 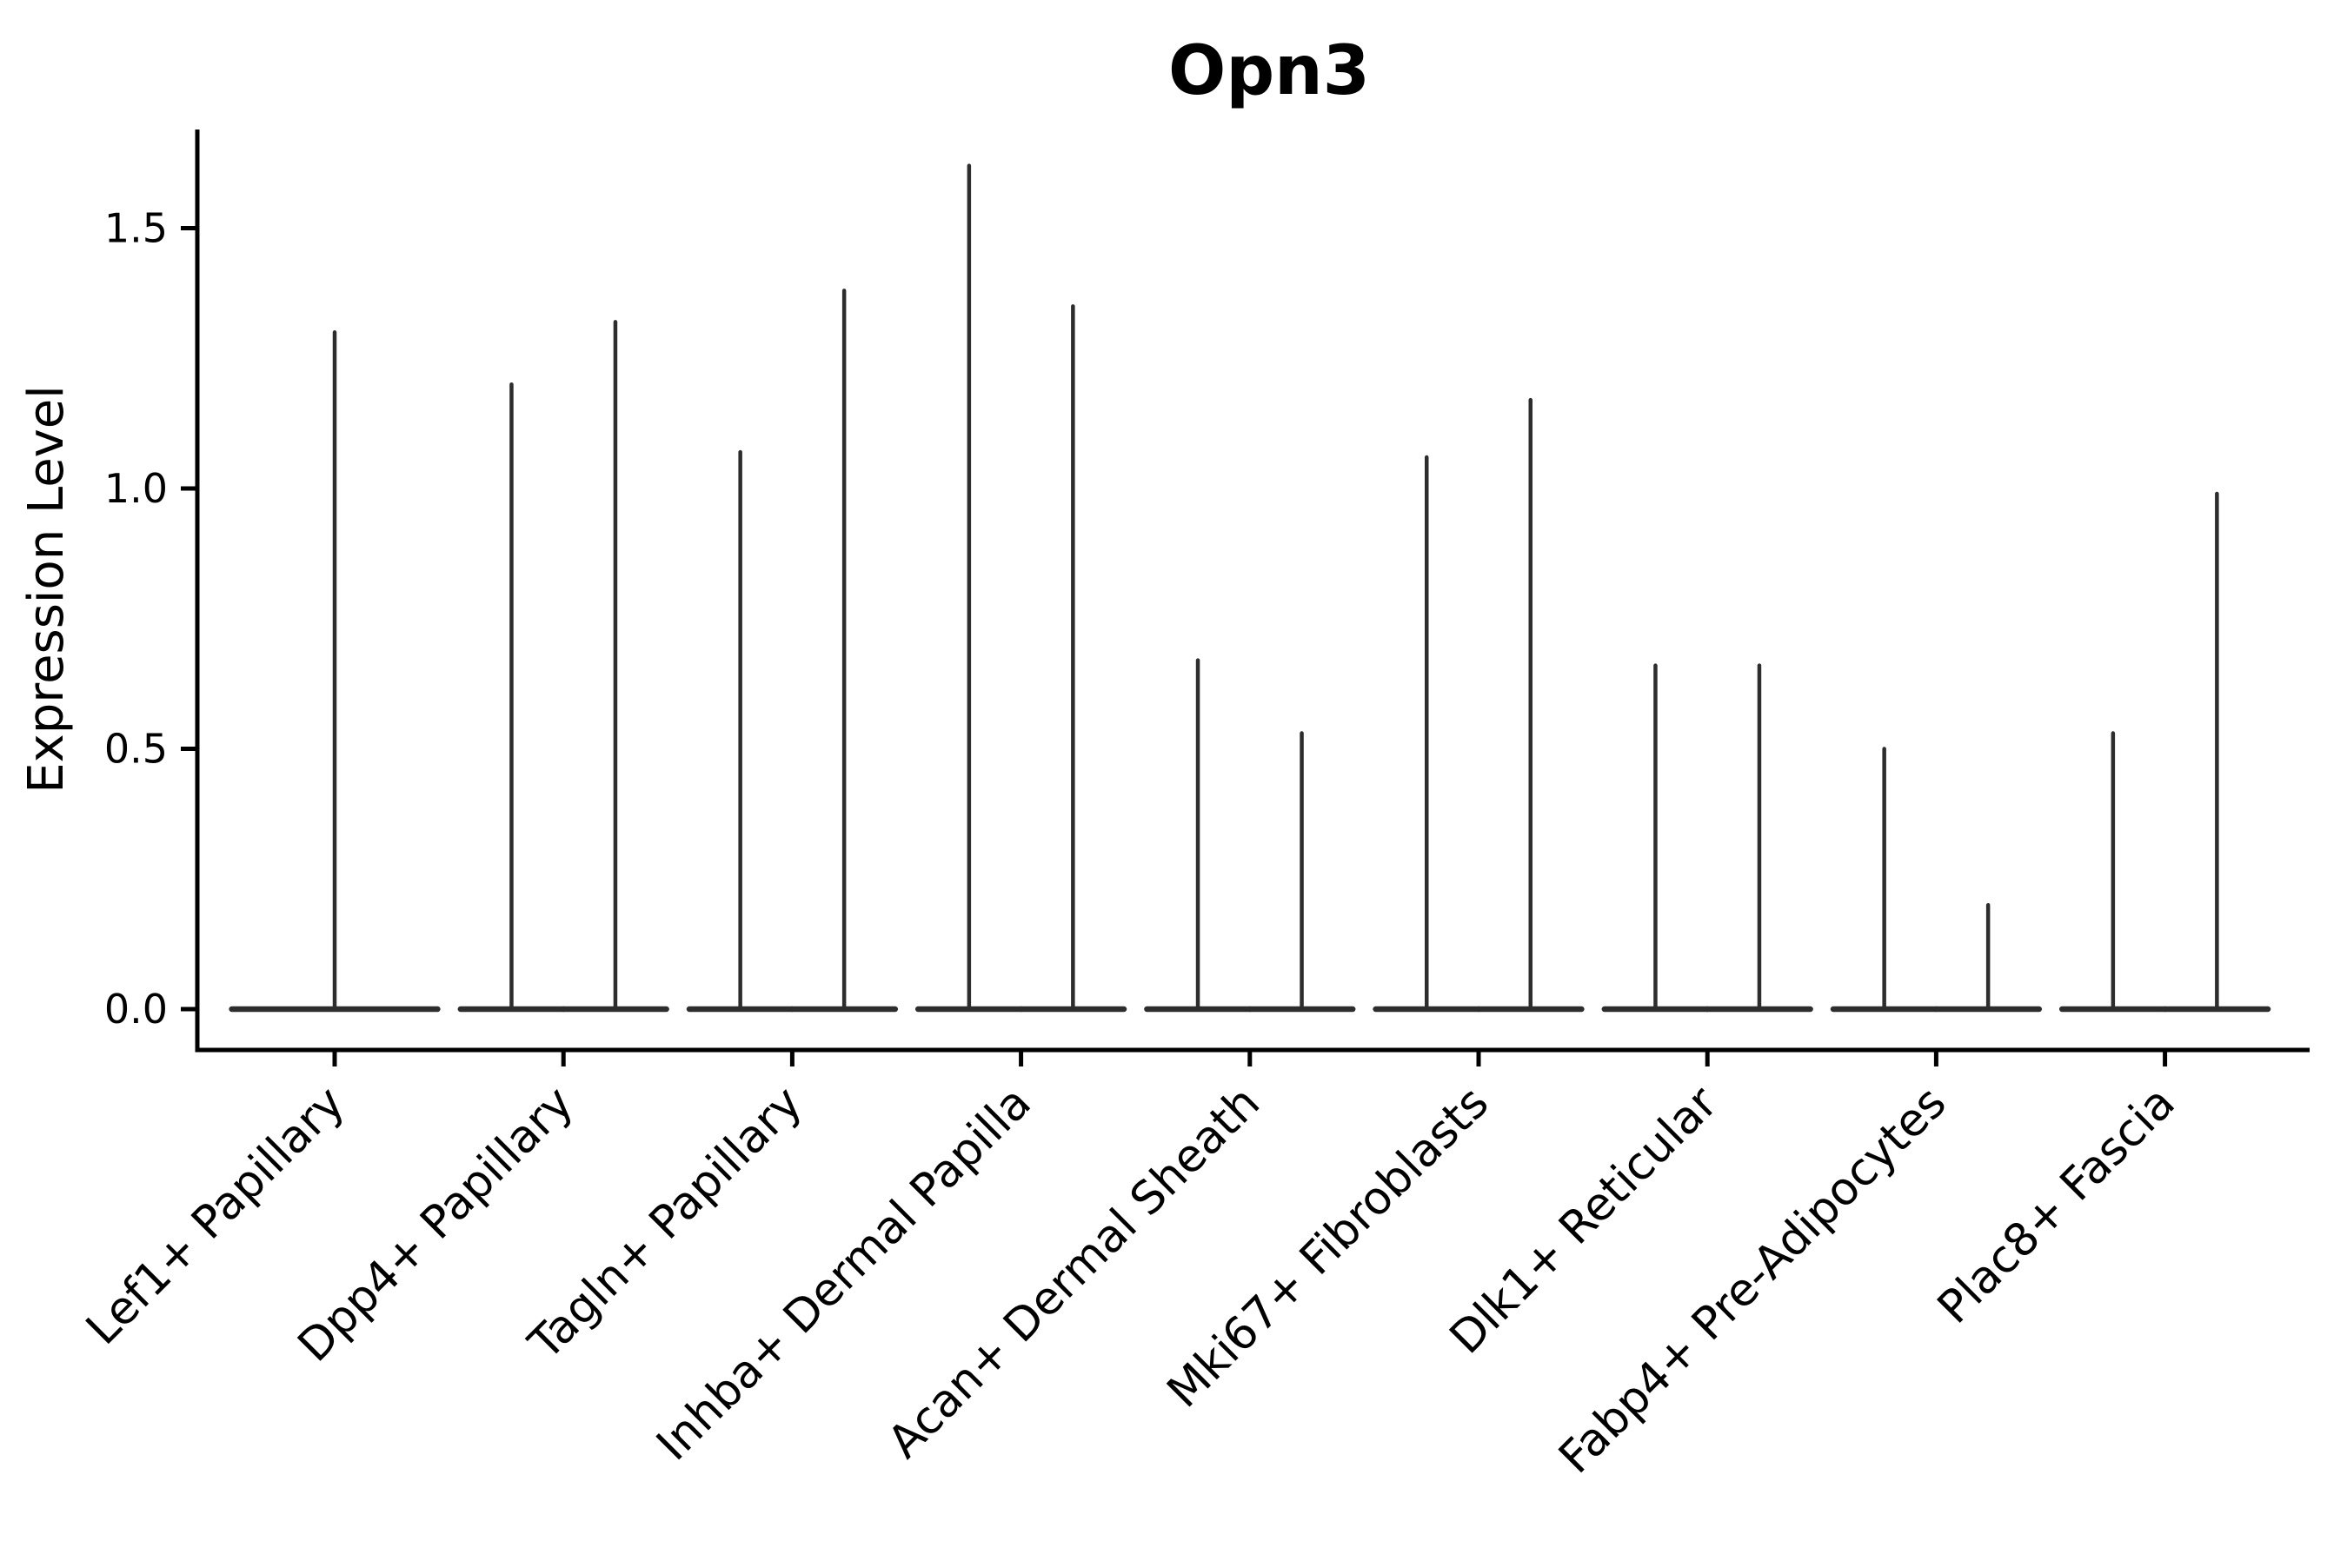 I want to click on y-tick-label: 1.5, so click(x=136, y=228).